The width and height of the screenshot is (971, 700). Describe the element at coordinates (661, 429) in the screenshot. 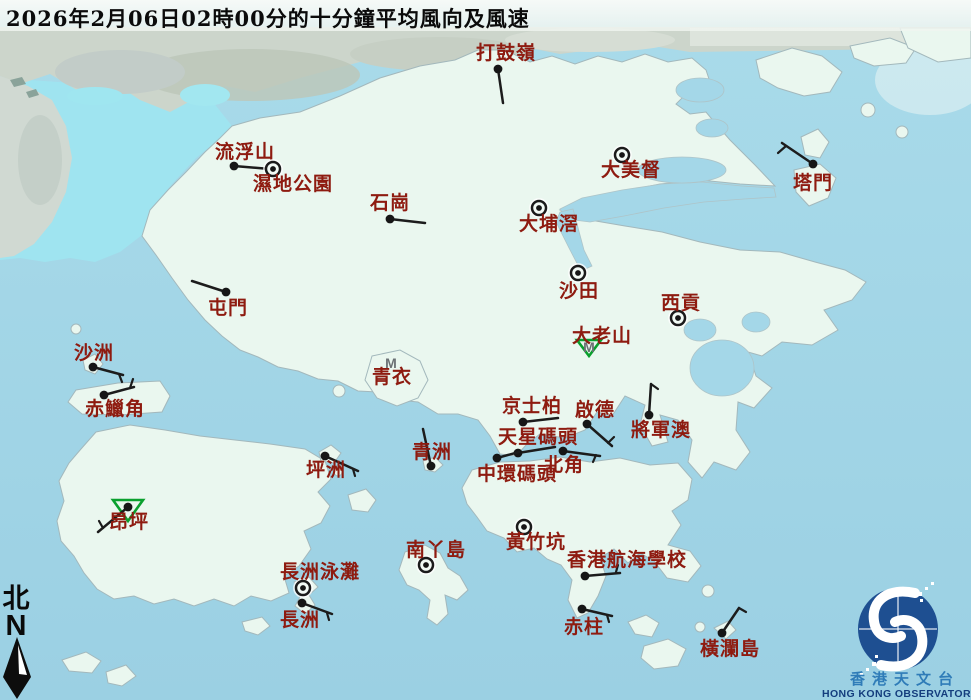

I see `station-label: 將軍澳` at that location.